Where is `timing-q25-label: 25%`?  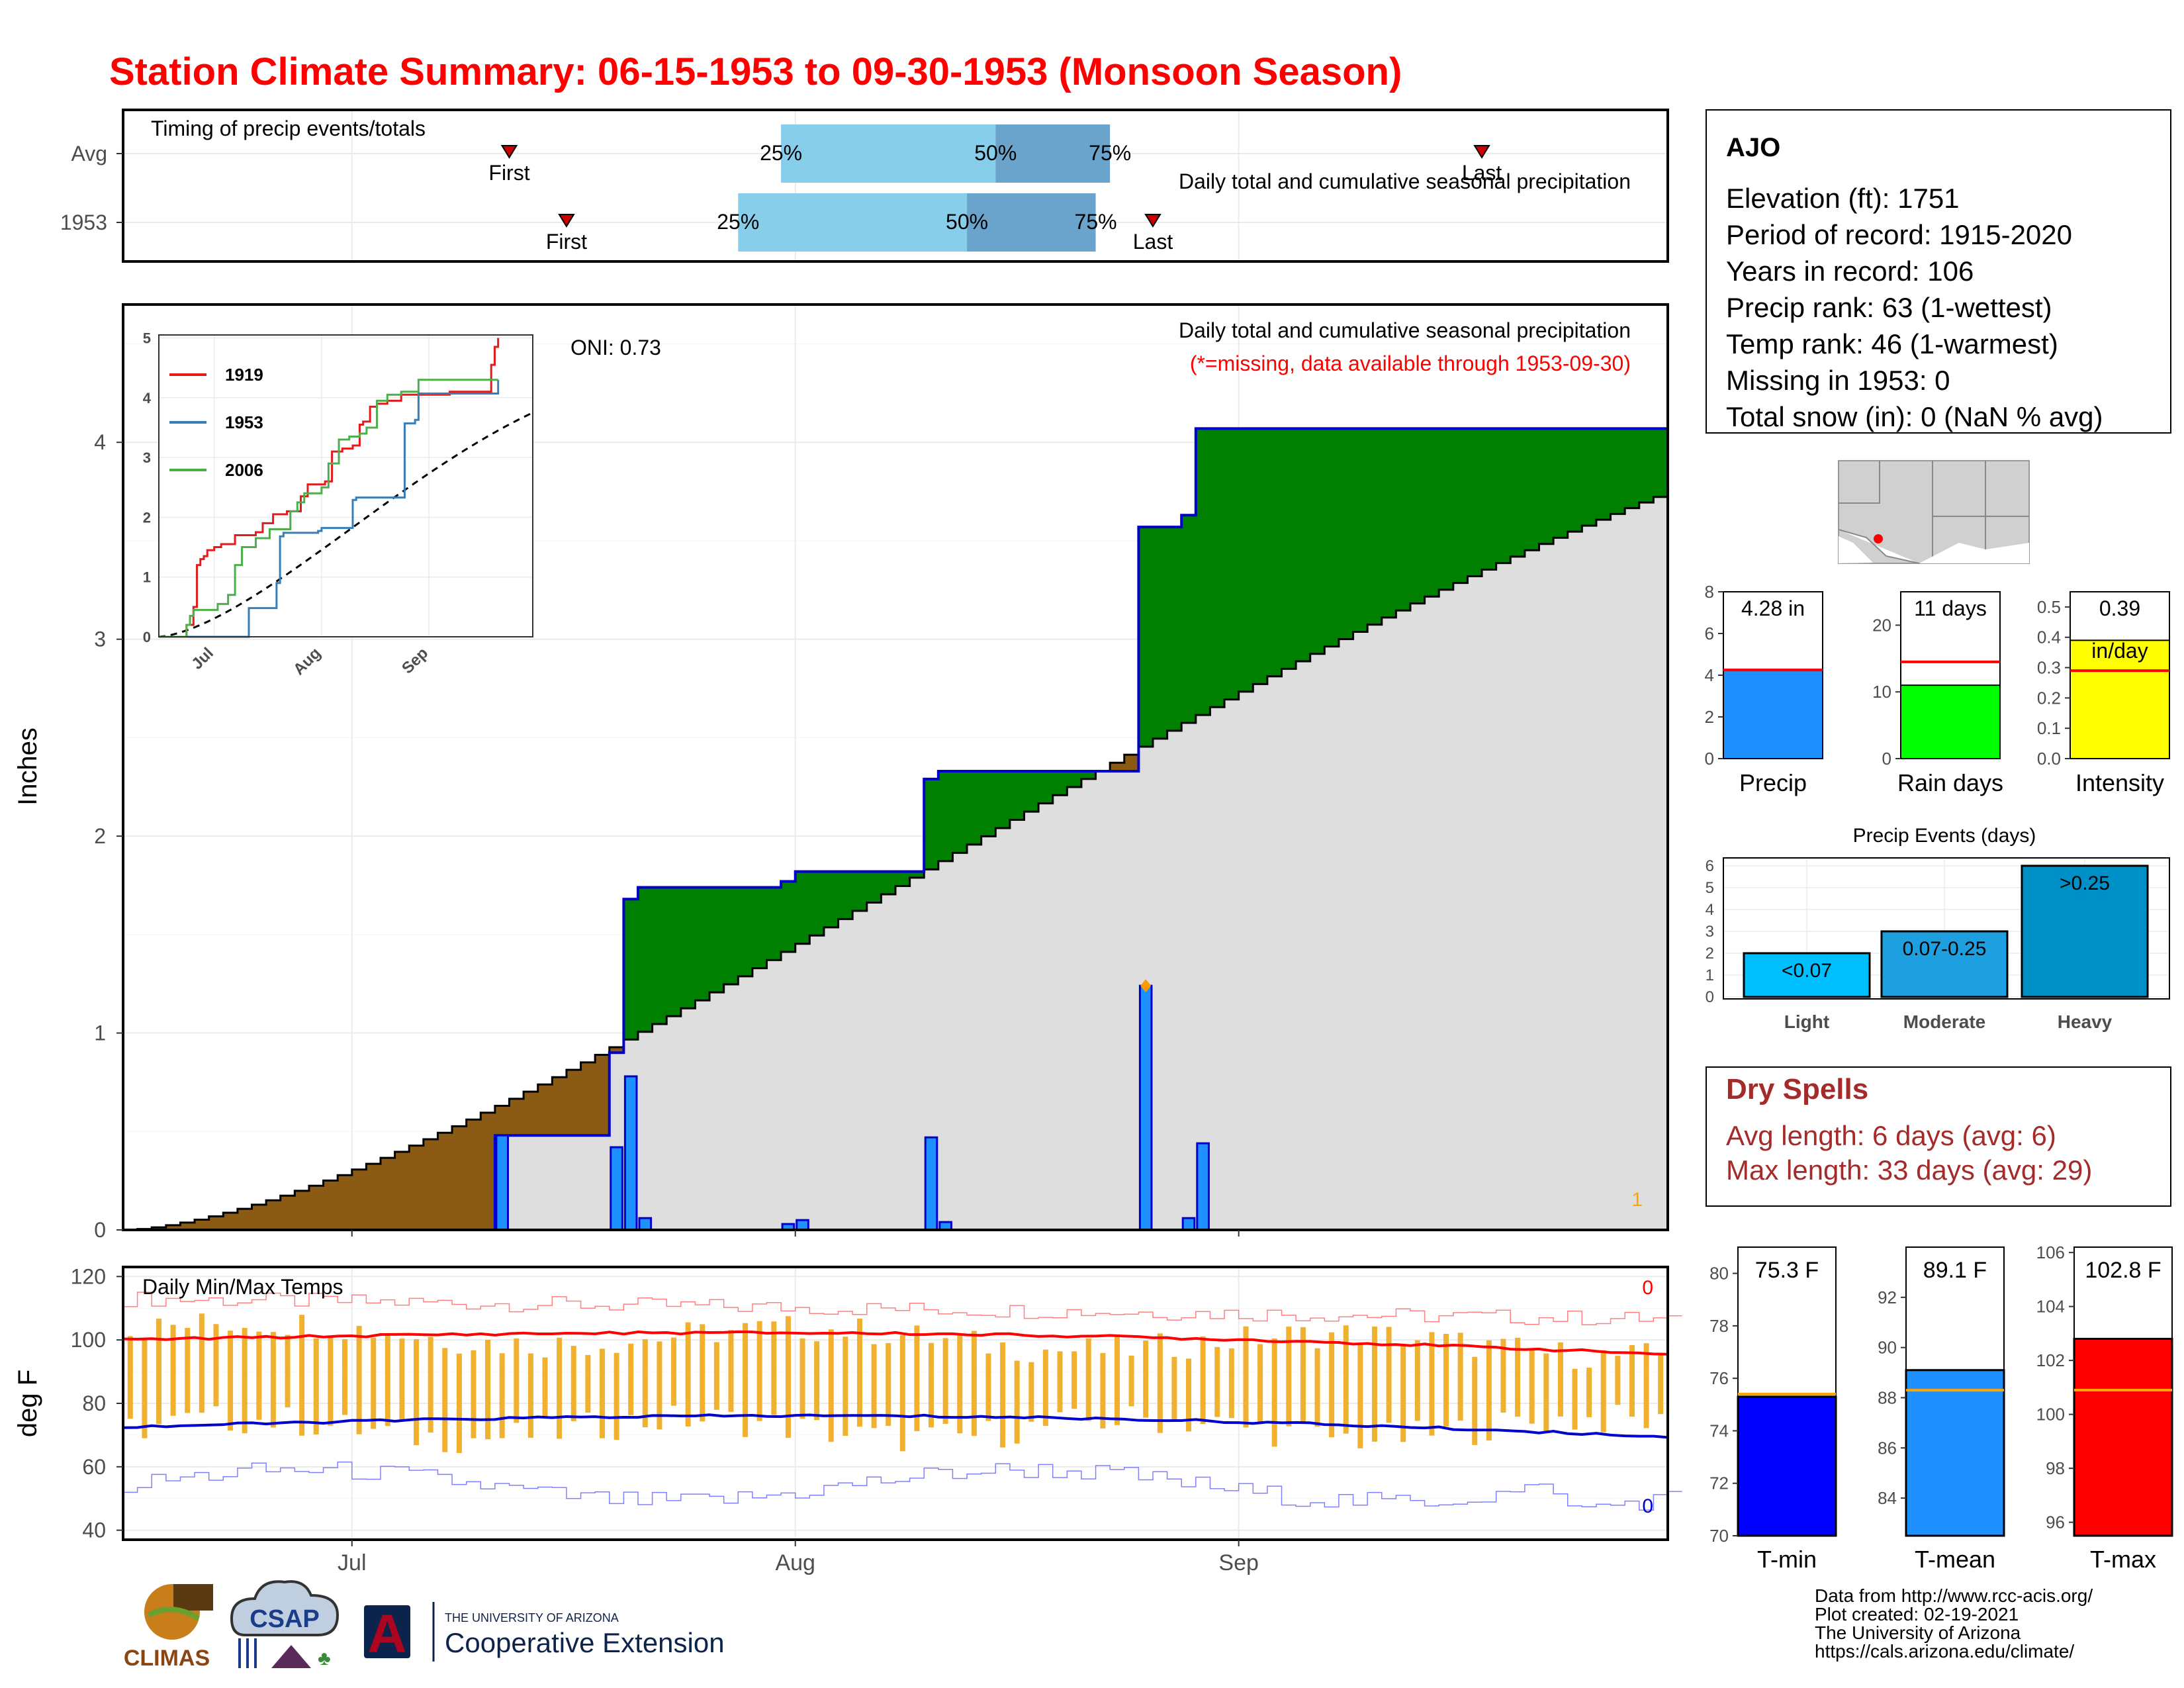
timing-q25-label: 25% is located at coordinates (738, 222).